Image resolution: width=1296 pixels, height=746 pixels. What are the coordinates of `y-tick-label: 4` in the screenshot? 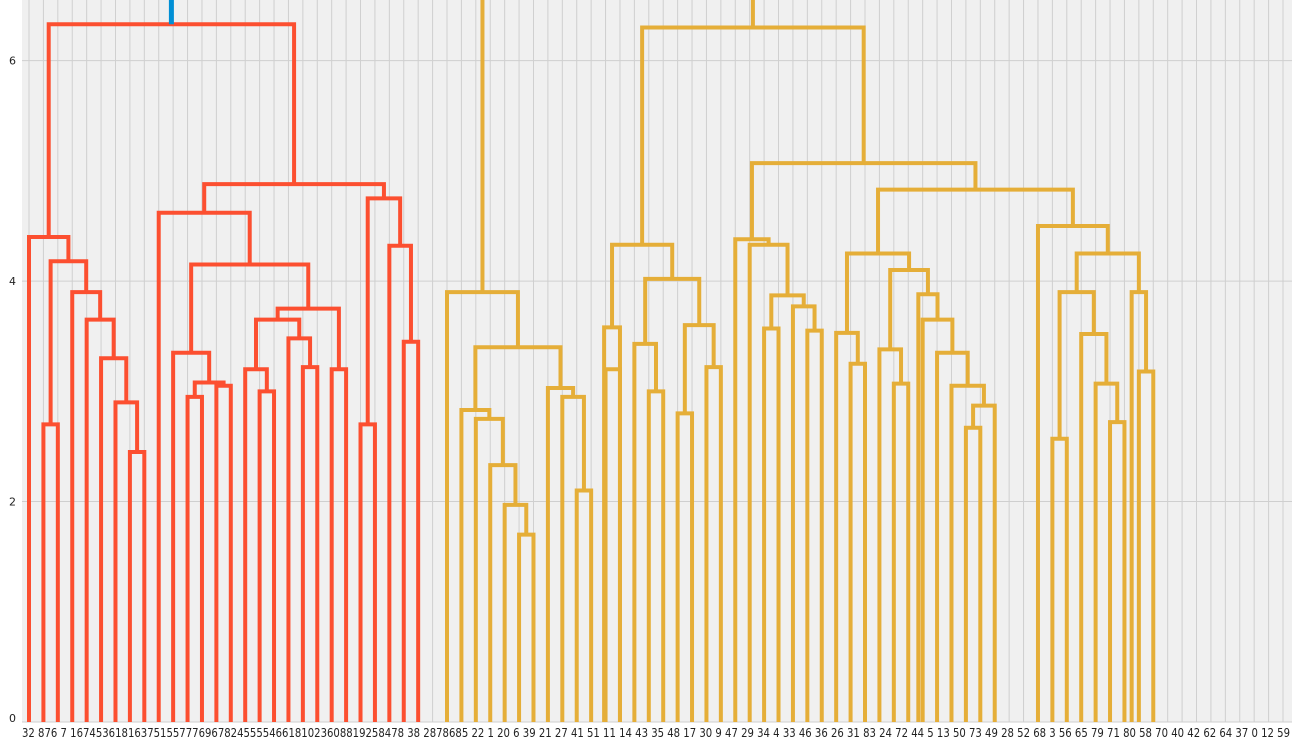 It's located at (12, 281).